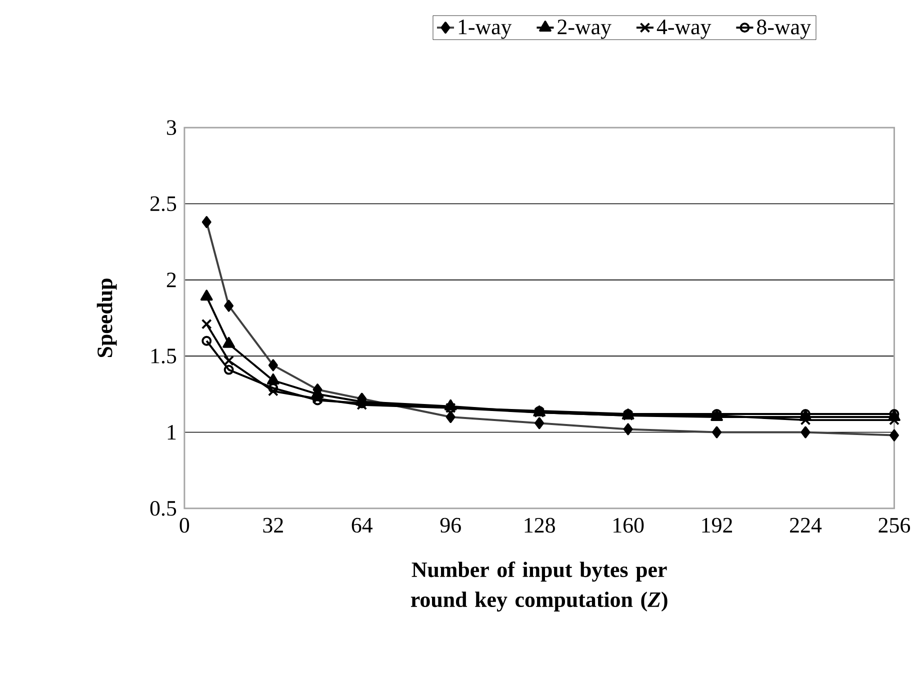 This screenshot has height=681, width=914. Describe the element at coordinates (806, 525) in the screenshot. I see `x-tick-label: 224` at that location.